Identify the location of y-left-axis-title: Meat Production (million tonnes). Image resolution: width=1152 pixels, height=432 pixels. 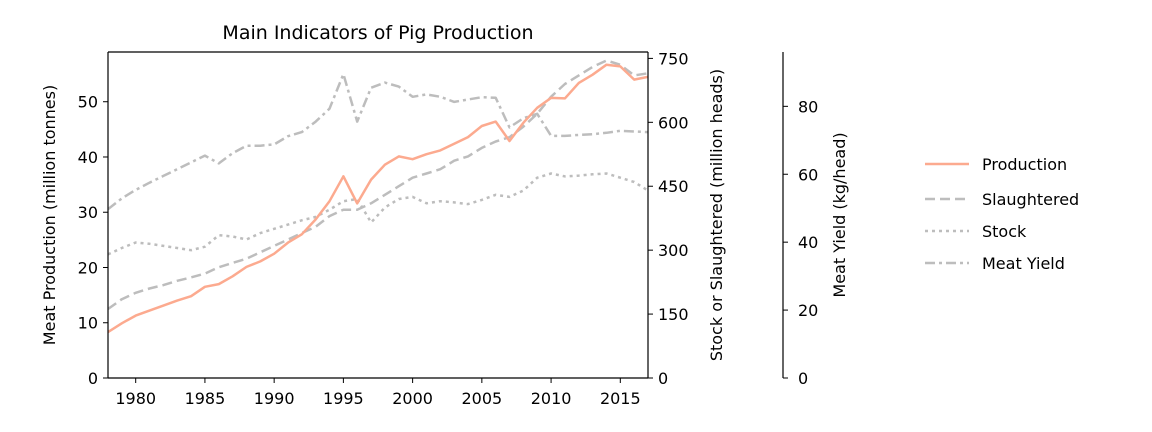
(49, 215).